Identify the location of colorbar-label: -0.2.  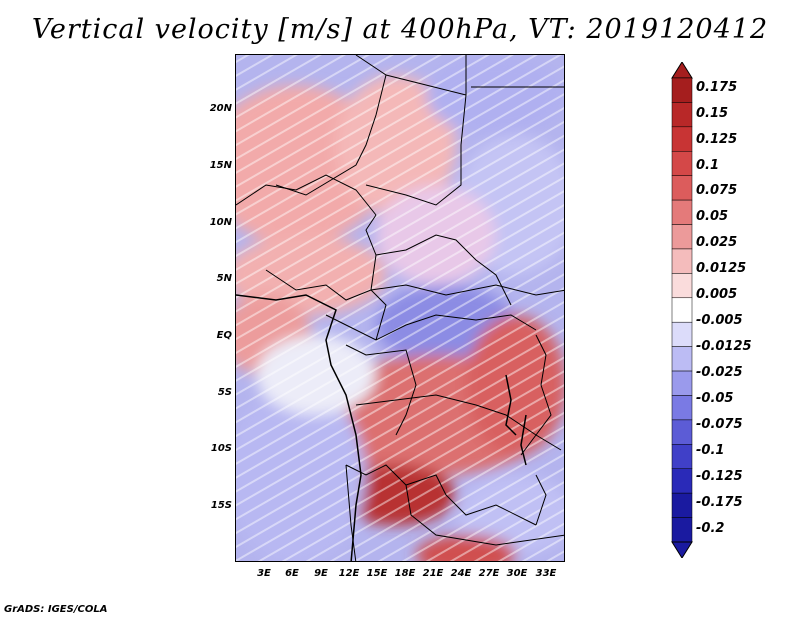
(710, 528).